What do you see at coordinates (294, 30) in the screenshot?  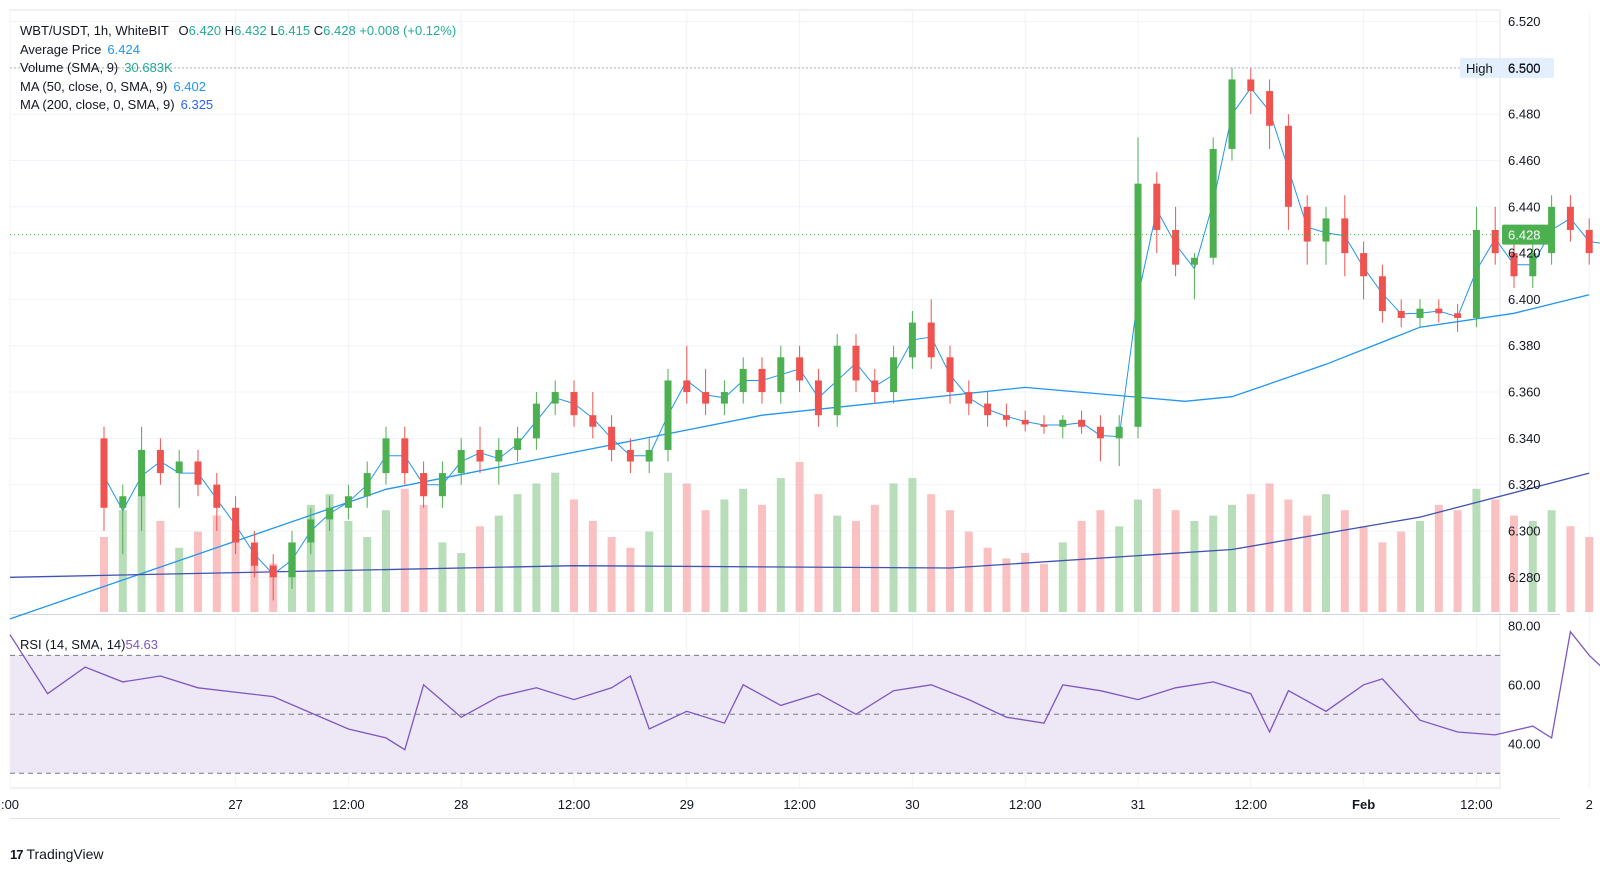 I see `ohlc-low: 6.415` at bounding box center [294, 30].